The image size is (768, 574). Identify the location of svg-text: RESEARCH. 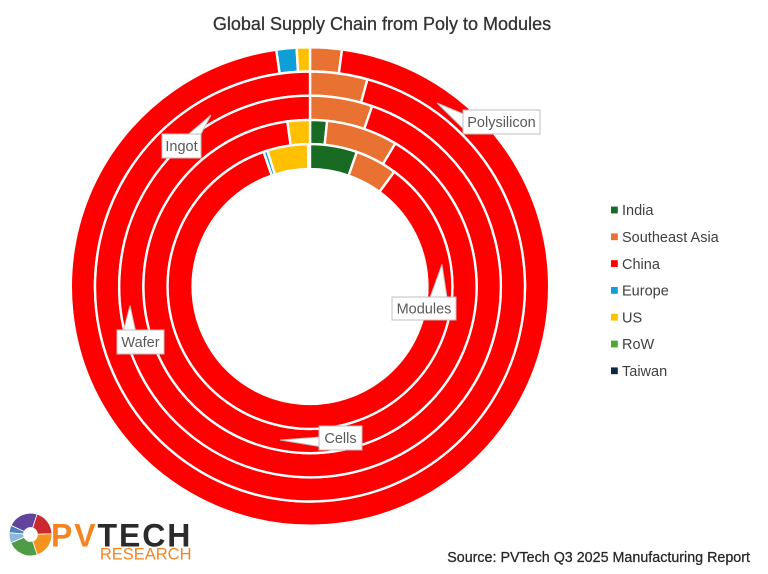
(146, 555).